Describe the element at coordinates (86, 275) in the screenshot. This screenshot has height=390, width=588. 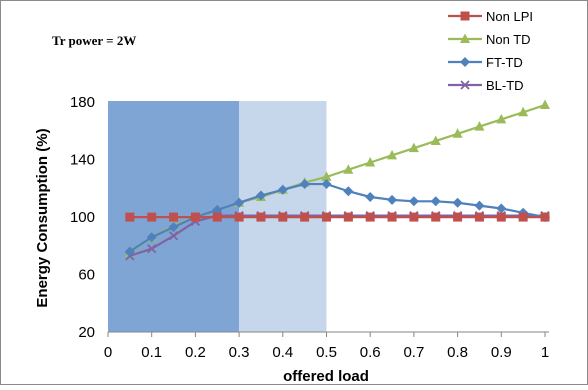
I see `y-tick-label: 60` at that location.